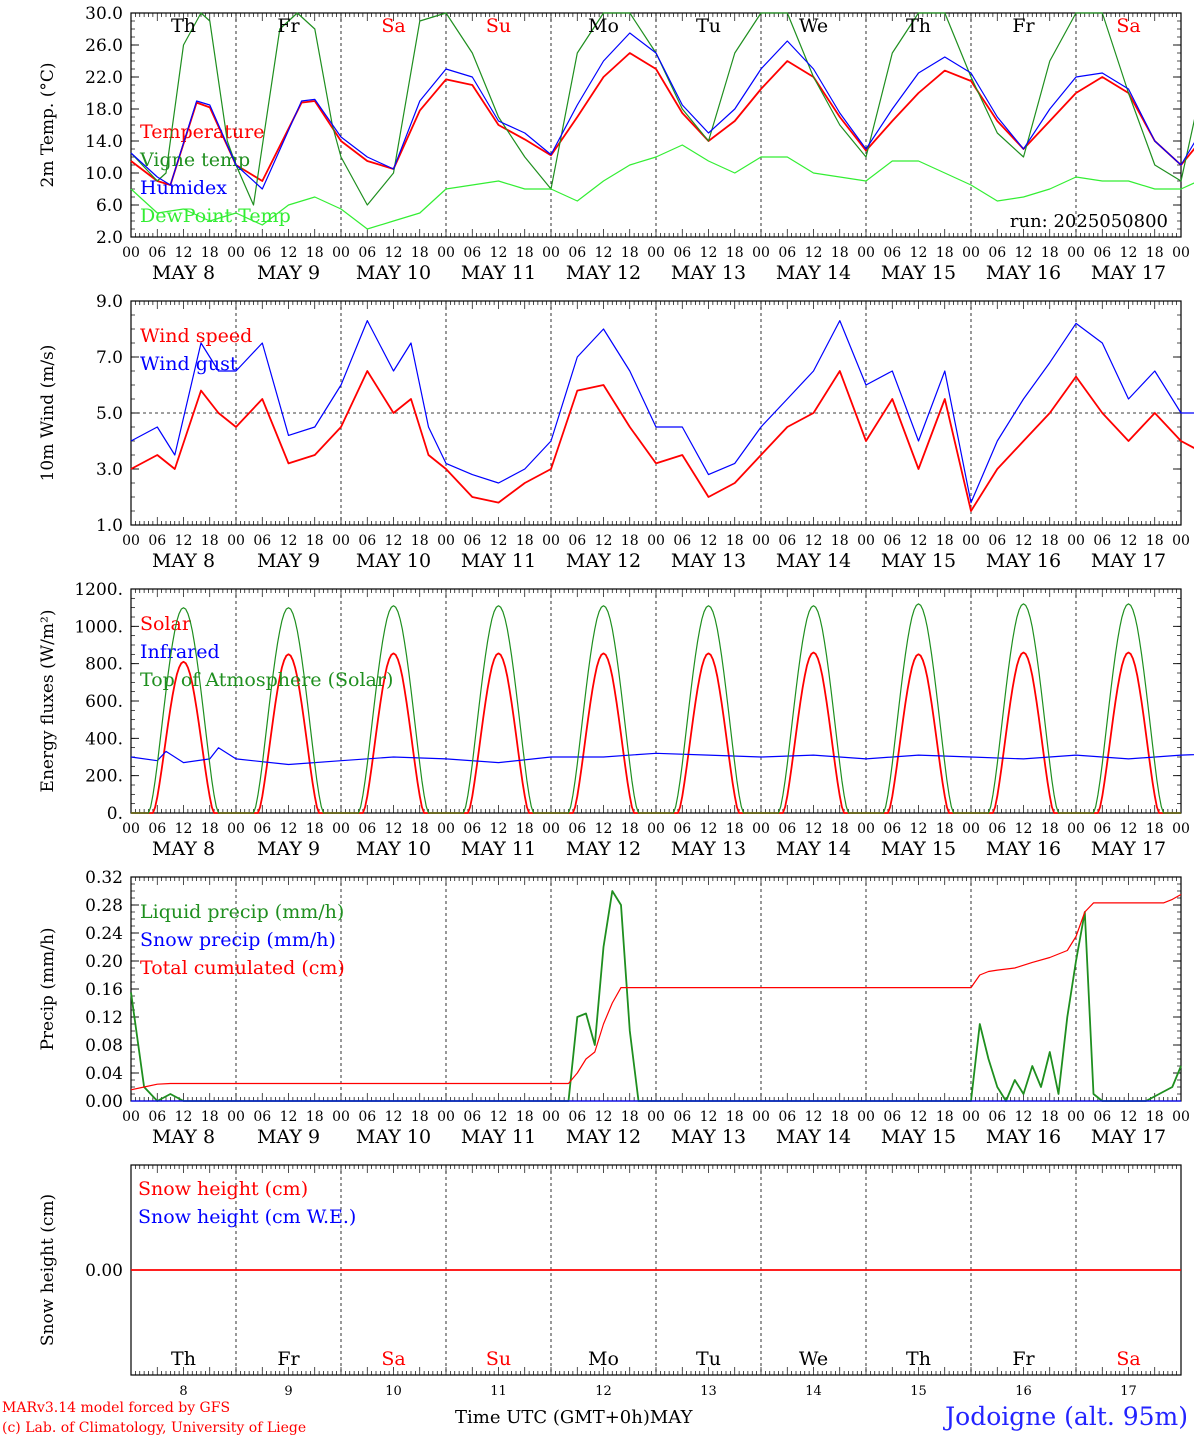 Image resolution: width=1194 pixels, height=1440 pixels. What do you see at coordinates (104, 142) in the screenshot?
I see `y-tick-label: 14.0` at bounding box center [104, 142].